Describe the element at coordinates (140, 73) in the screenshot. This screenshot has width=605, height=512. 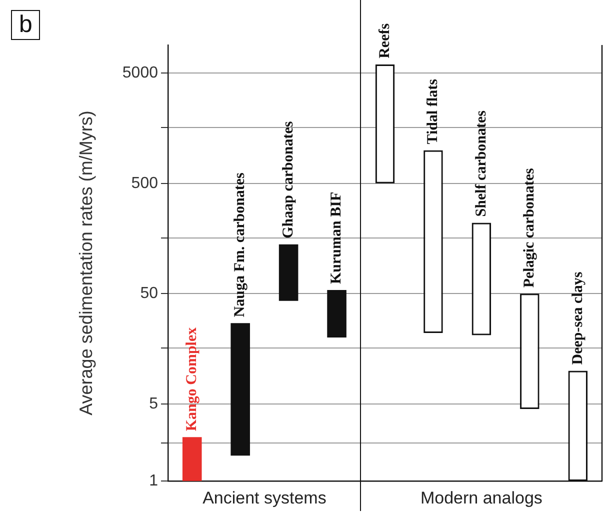
I see `y-tick-label: 5000` at that location.